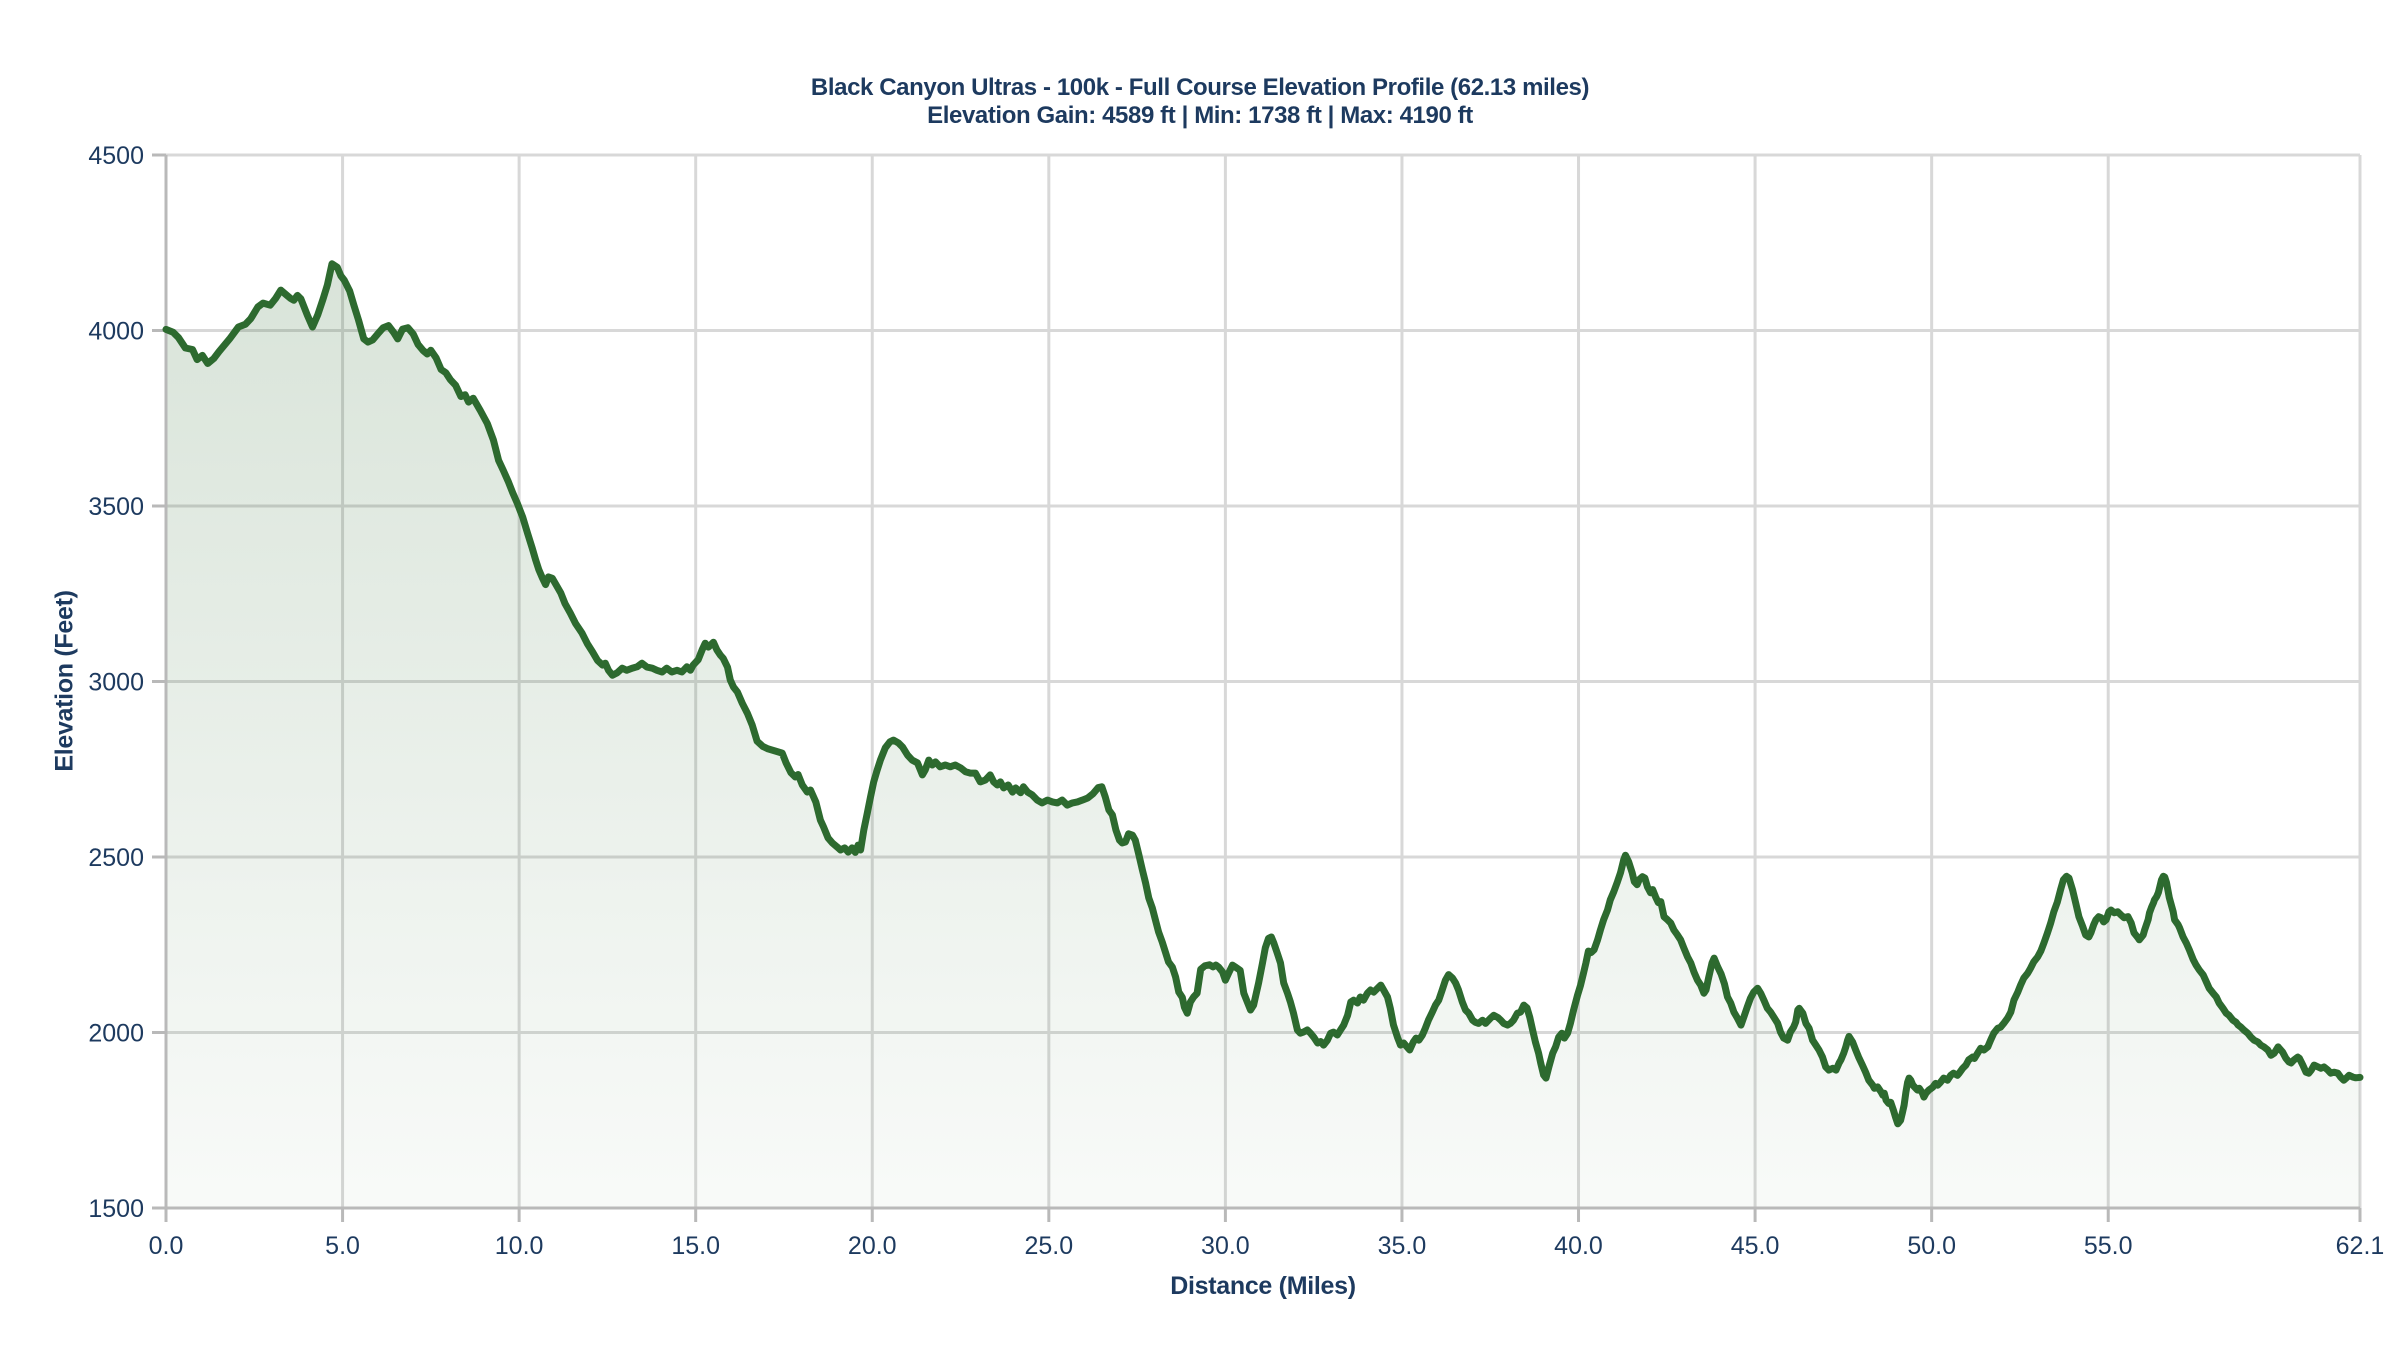 This screenshot has width=2400, height=1350. What do you see at coordinates (1263, 1286) in the screenshot?
I see `x-axis-title: Distance (Miles)` at bounding box center [1263, 1286].